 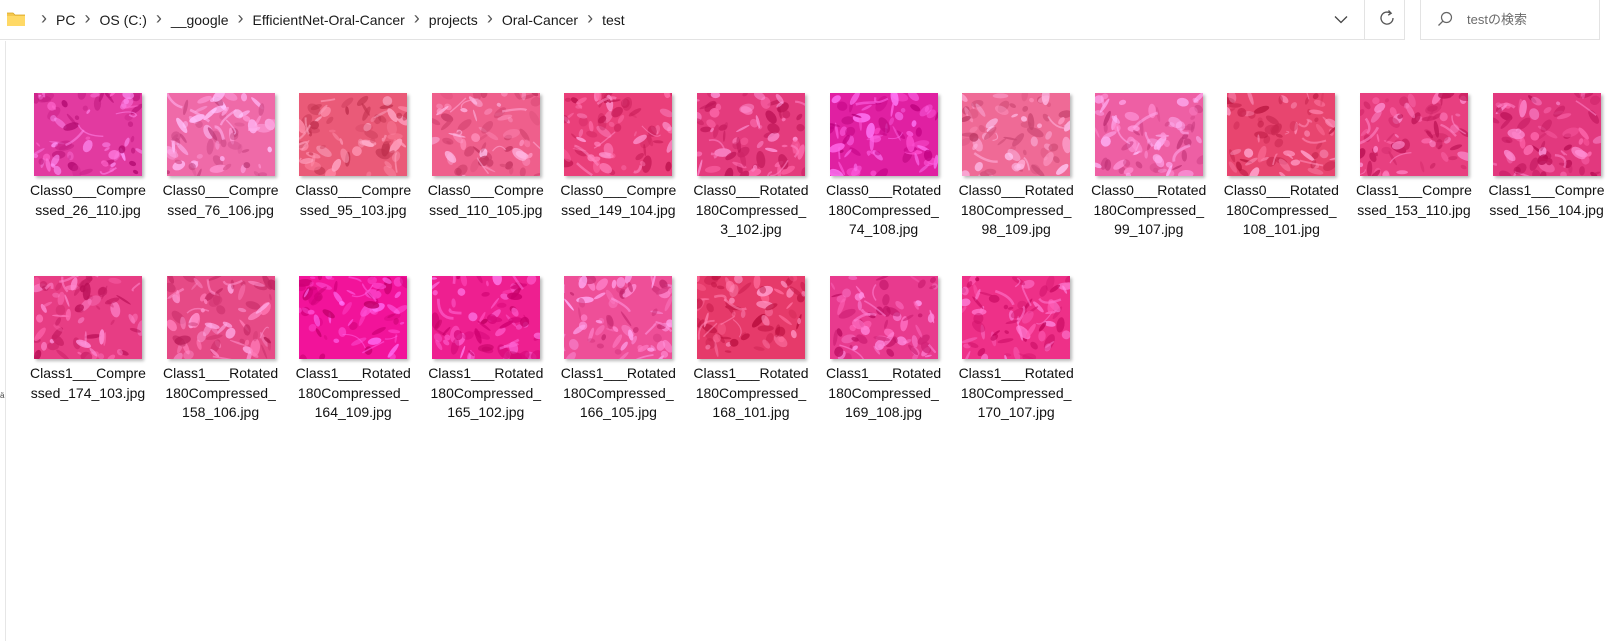 I want to click on file-item: Class1___Compre ssed_153_110.jpg, so click(x=1422, y=174).